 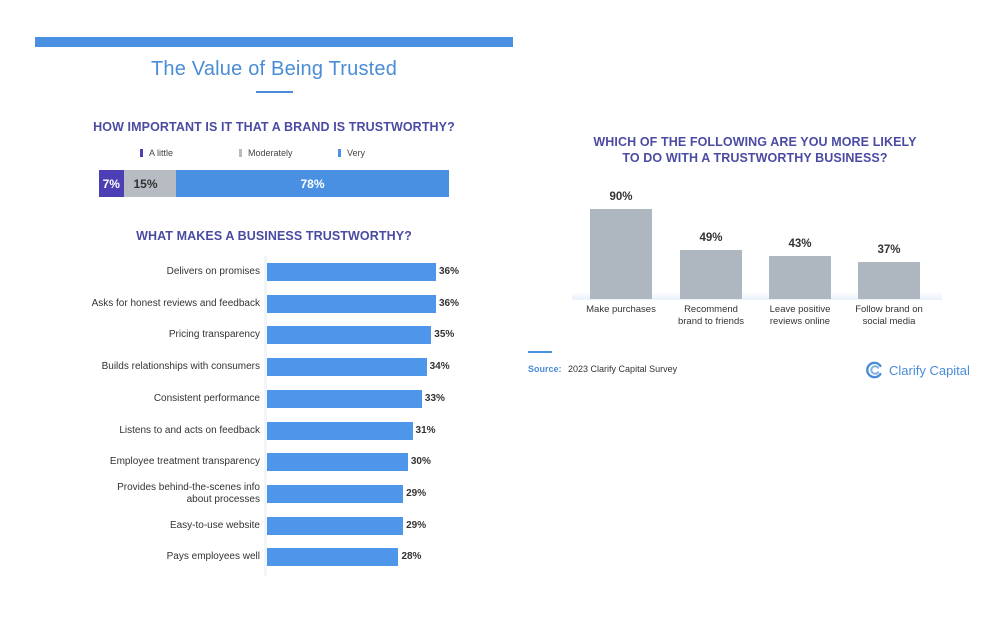 I want to click on stacked-segment-label: 15%, so click(x=145, y=183).